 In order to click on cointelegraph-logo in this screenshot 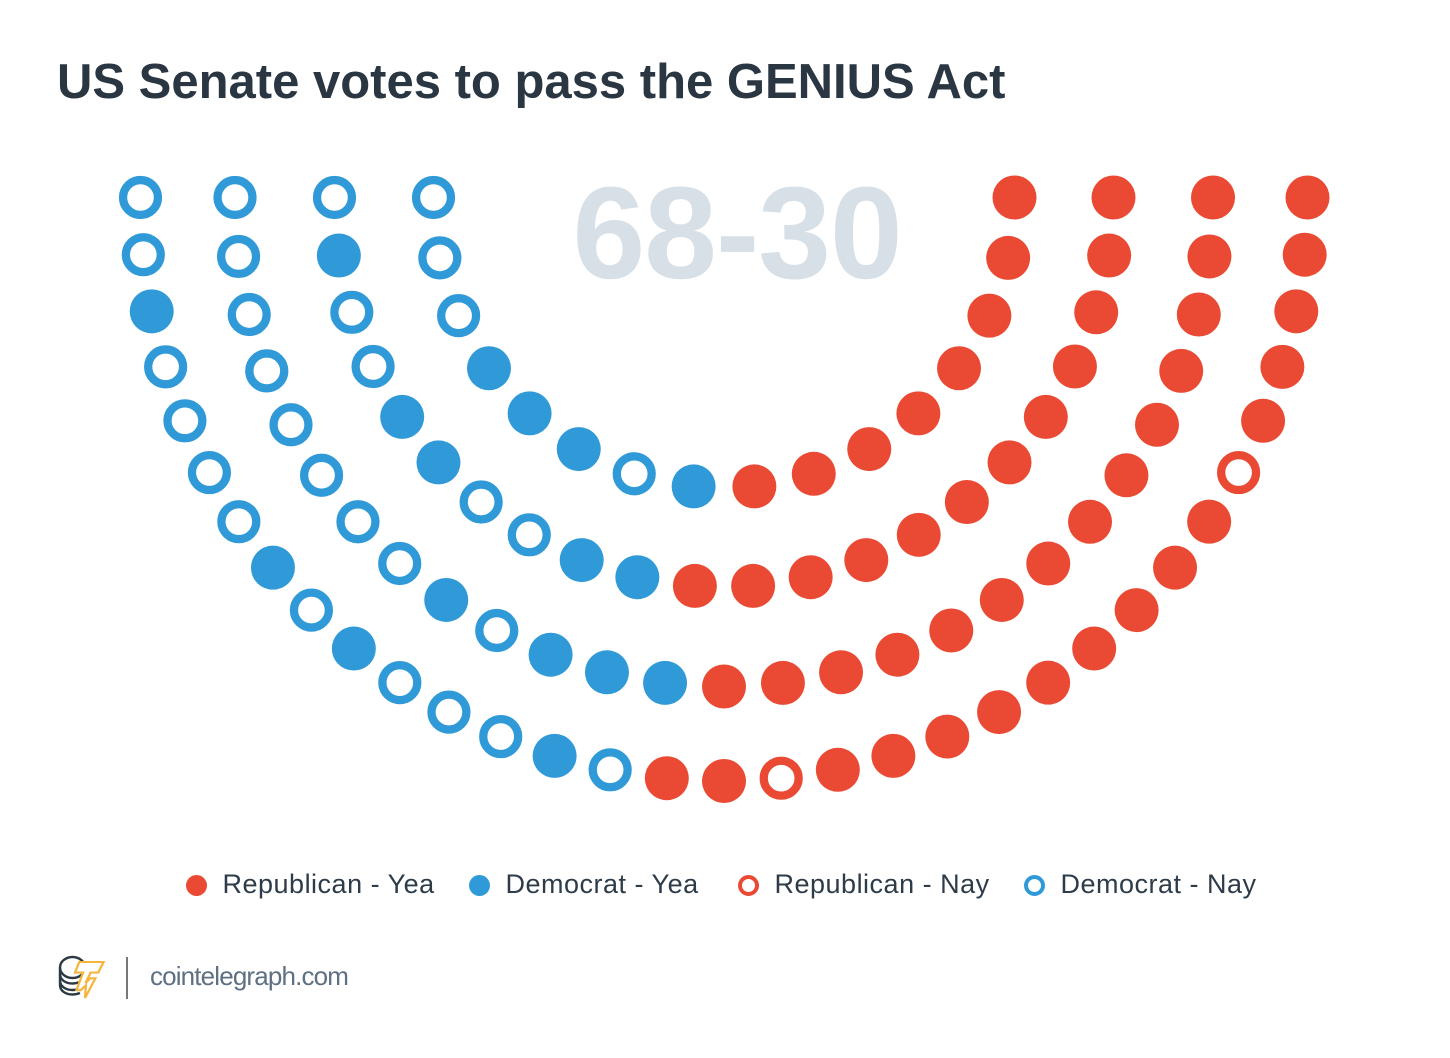, I will do `click(82, 977)`.